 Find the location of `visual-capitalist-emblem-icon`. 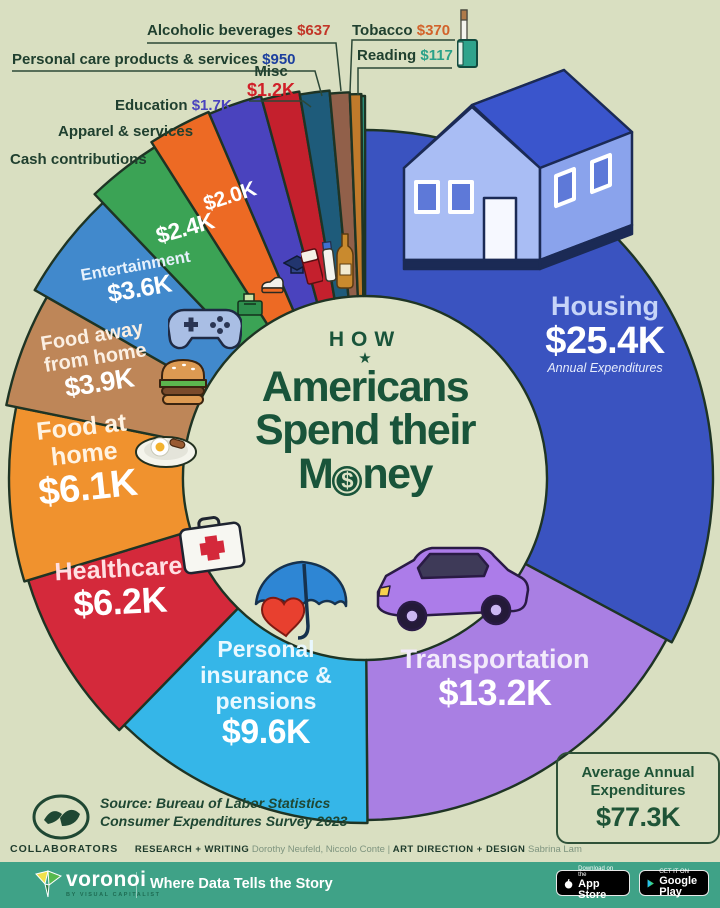

visual-capitalist-emblem-icon is located at coordinates (61, 817).